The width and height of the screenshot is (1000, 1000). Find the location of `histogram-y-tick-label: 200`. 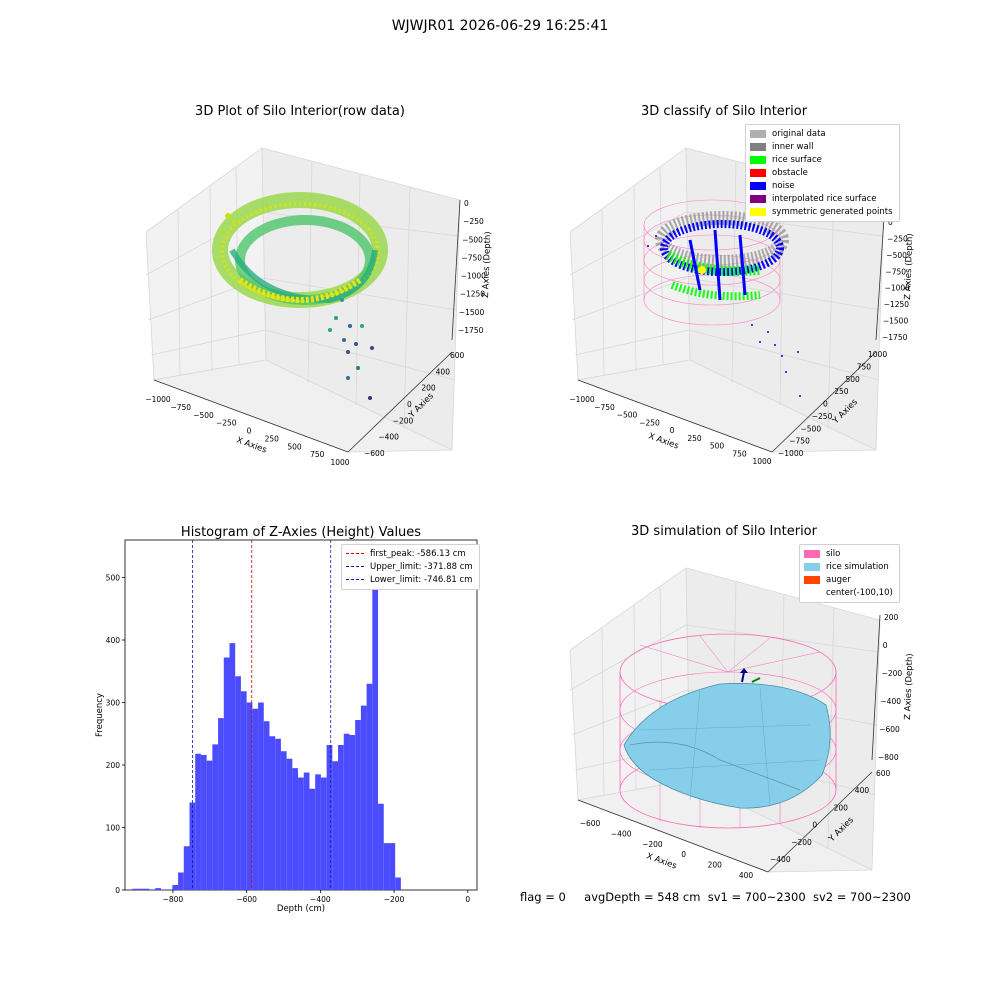

histogram-y-tick-label: 200 is located at coordinates (113, 765).